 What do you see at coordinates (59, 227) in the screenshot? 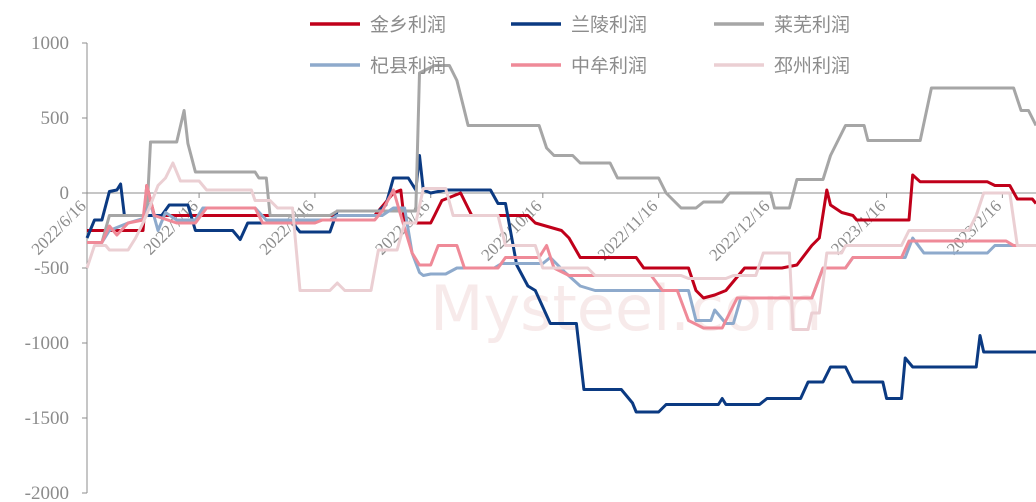
I see `x-tick-label: 2022/6/16` at bounding box center [59, 227].